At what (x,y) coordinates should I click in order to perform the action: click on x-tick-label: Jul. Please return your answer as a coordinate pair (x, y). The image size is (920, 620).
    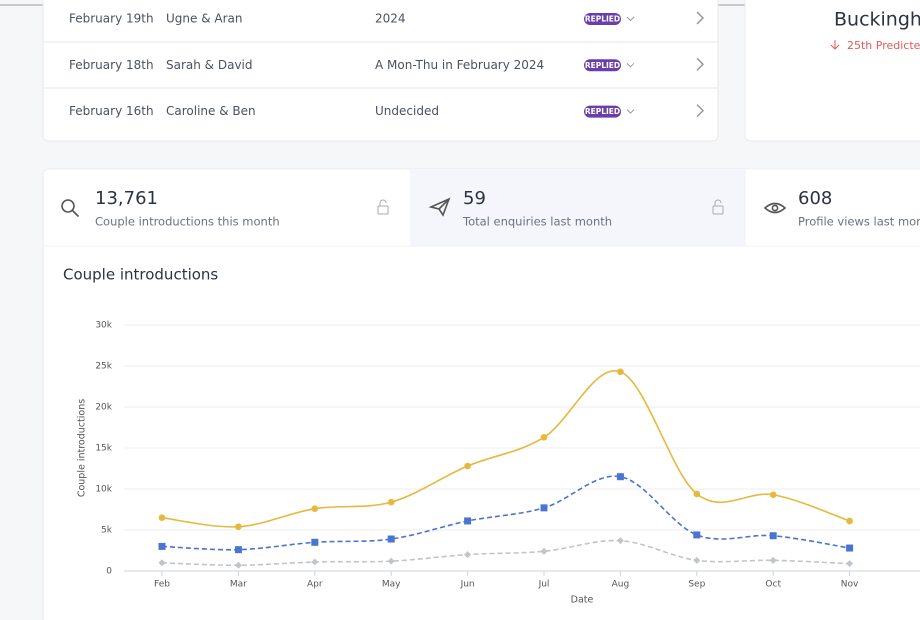
    Looking at the image, I should click on (544, 585).